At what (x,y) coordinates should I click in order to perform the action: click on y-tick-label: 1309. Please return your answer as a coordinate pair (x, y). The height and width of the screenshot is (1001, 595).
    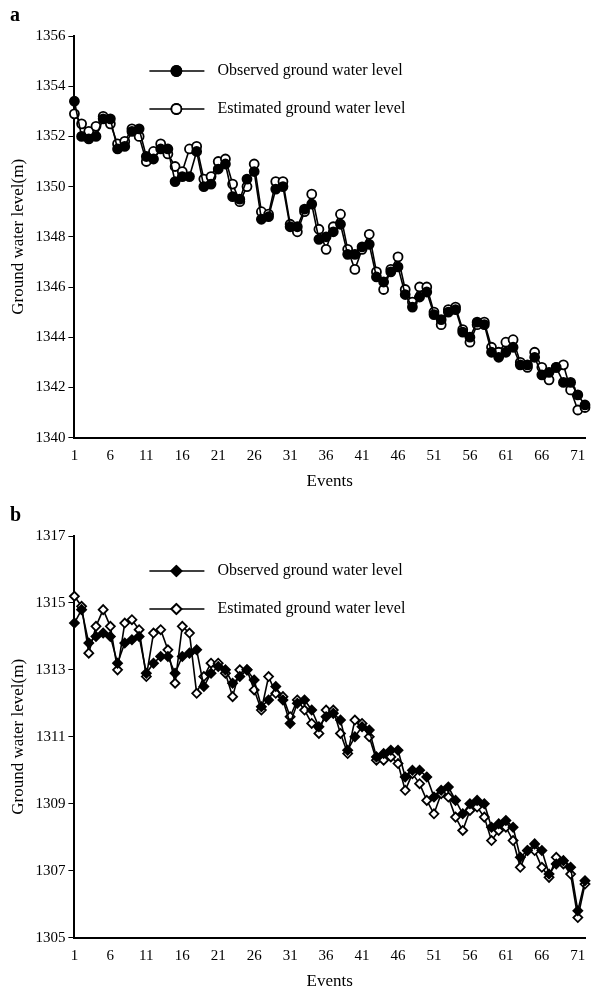
    Looking at the image, I should click on (50, 802).